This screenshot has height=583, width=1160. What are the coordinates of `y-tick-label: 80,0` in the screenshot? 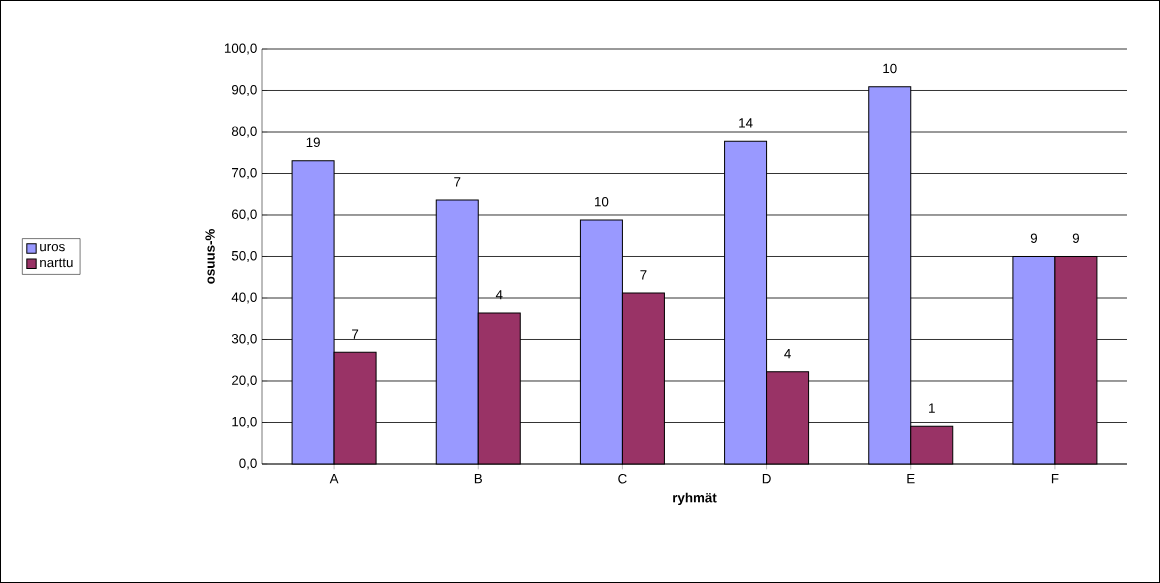 It's located at (244, 132).